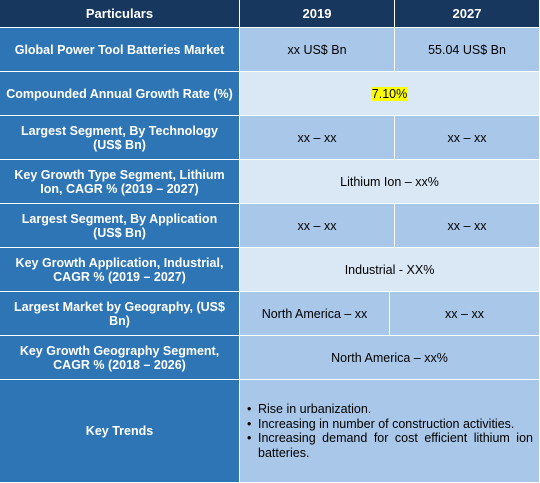  Describe the element at coordinates (315, 314) in the screenshot. I see `row-geography-2019: North America – xx` at that location.